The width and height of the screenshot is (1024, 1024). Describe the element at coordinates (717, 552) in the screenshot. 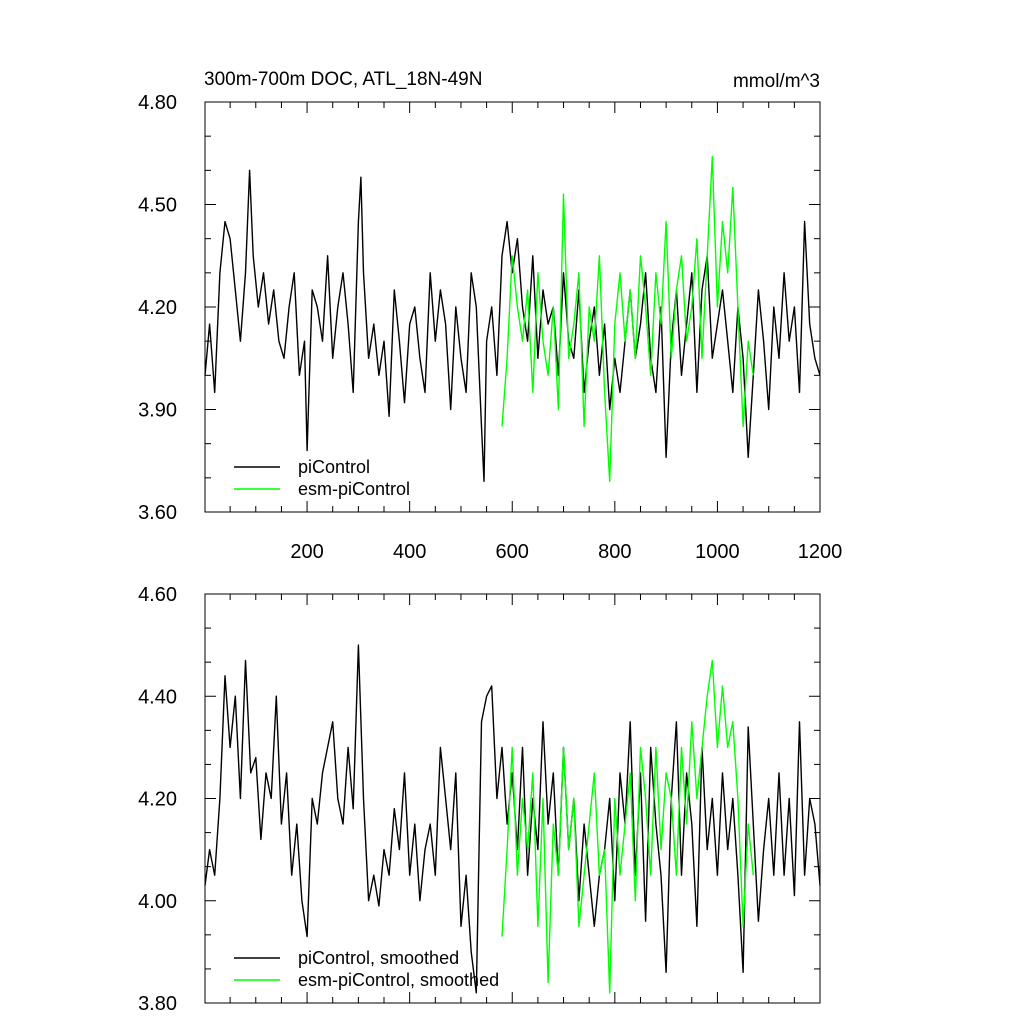

I see `x-tick-label: 1000` at that location.